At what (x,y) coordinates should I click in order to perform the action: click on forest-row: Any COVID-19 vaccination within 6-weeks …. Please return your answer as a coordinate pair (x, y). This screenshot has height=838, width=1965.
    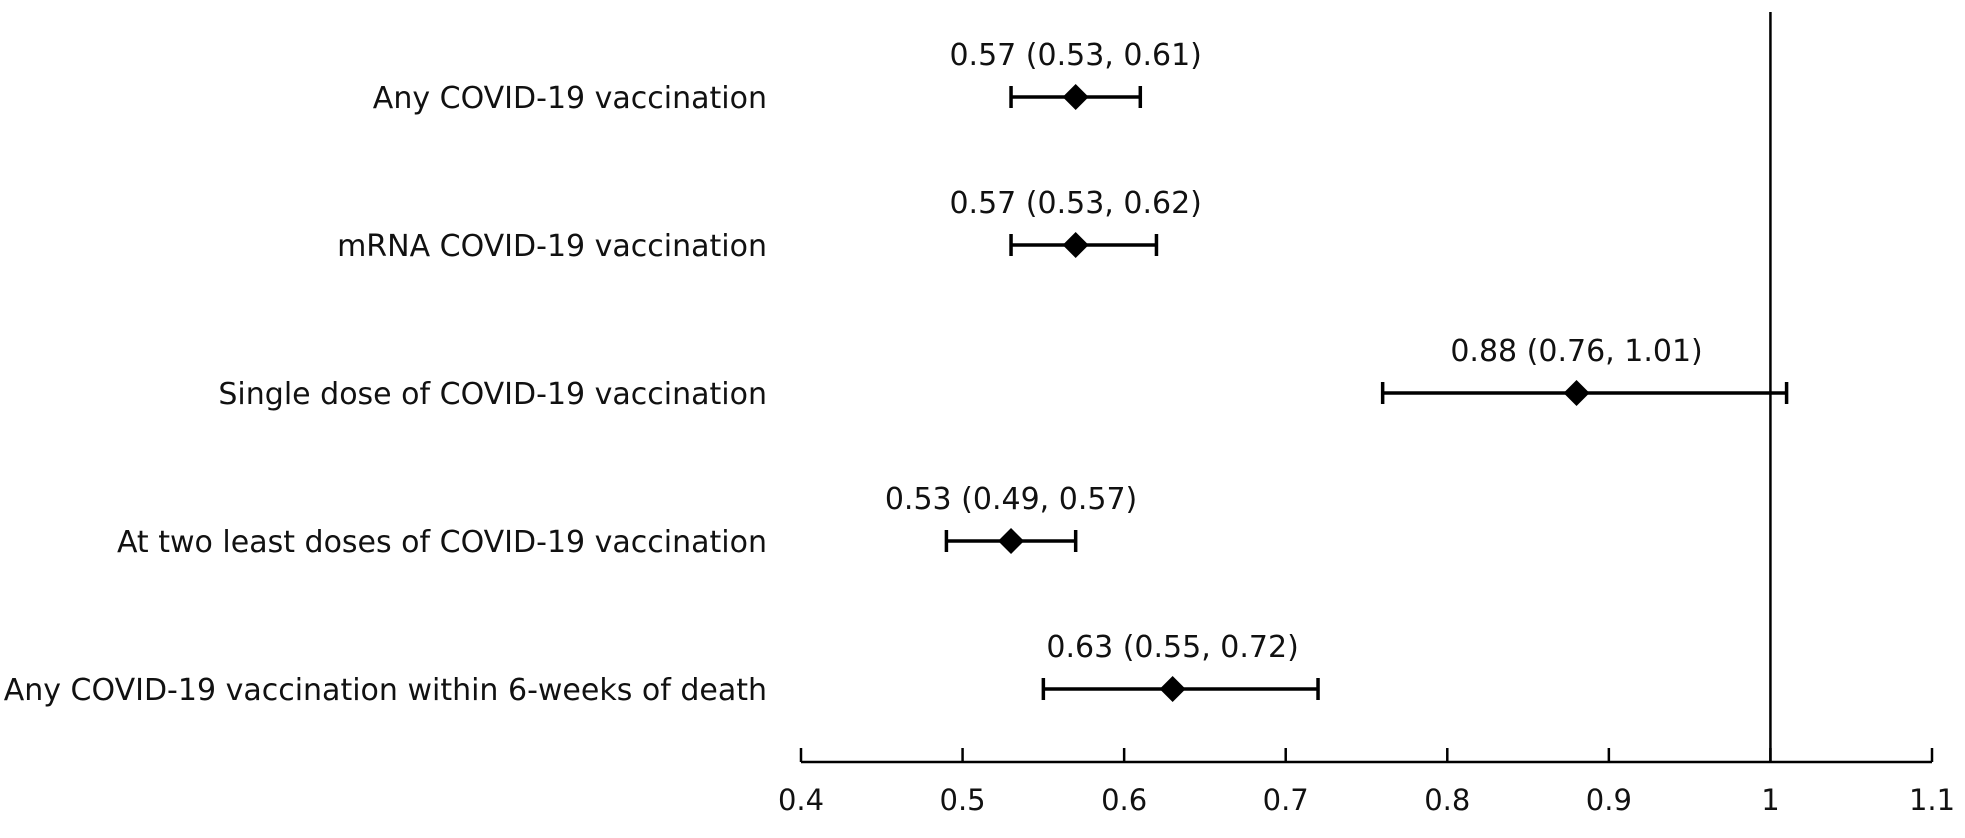
    Looking at the image, I should click on (662, 669).